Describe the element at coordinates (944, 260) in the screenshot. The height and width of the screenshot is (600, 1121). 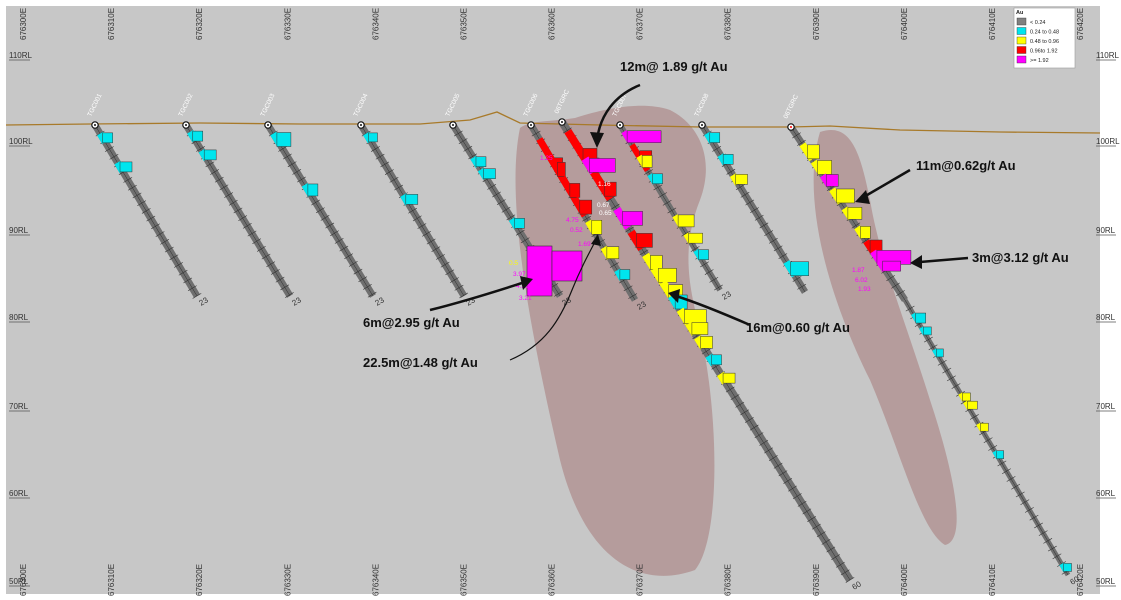
I see `arrow-3m` at that location.